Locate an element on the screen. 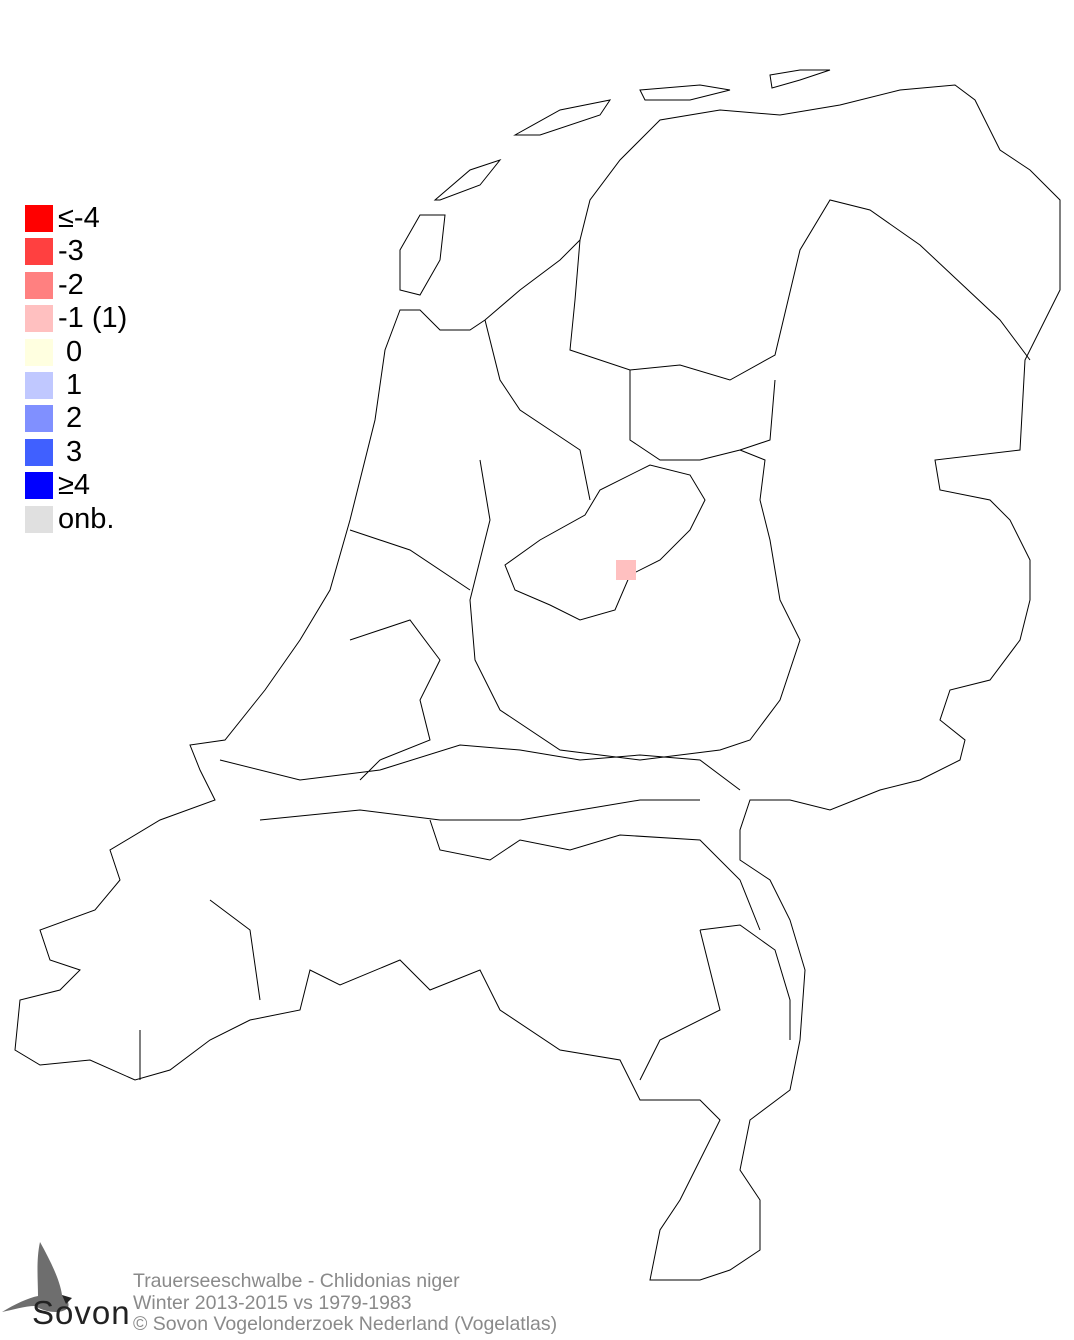 The height and width of the screenshot is (1340, 1074). legend-label: -2 is located at coordinates (71, 284).